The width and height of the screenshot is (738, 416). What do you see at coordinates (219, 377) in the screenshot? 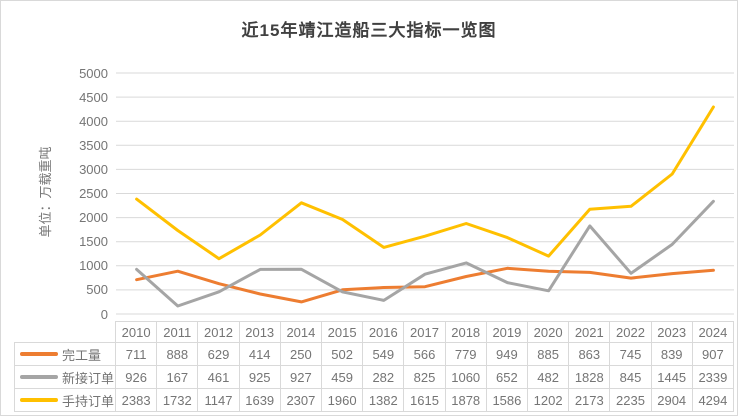
I see `table-value-cell: 461` at bounding box center [219, 377].